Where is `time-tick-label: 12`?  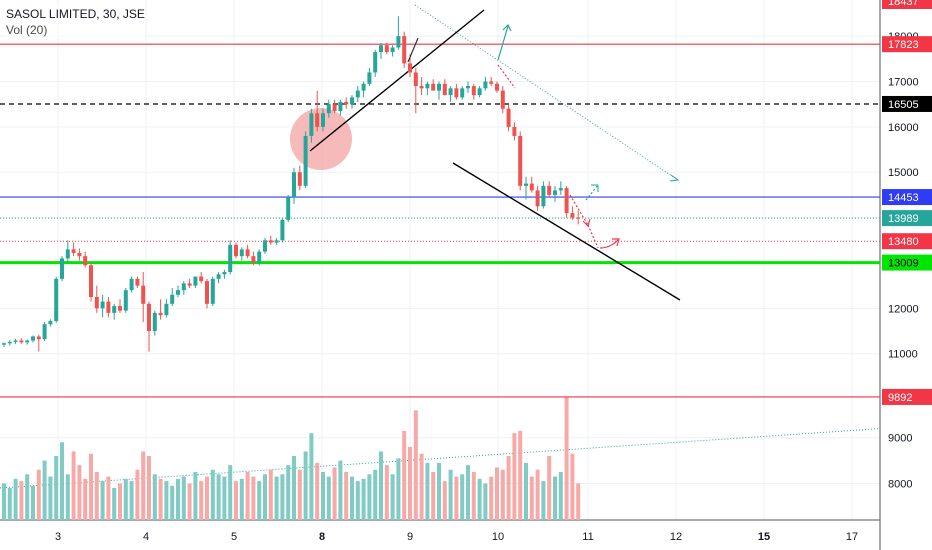 time-tick-label: 12 is located at coordinates (676, 537).